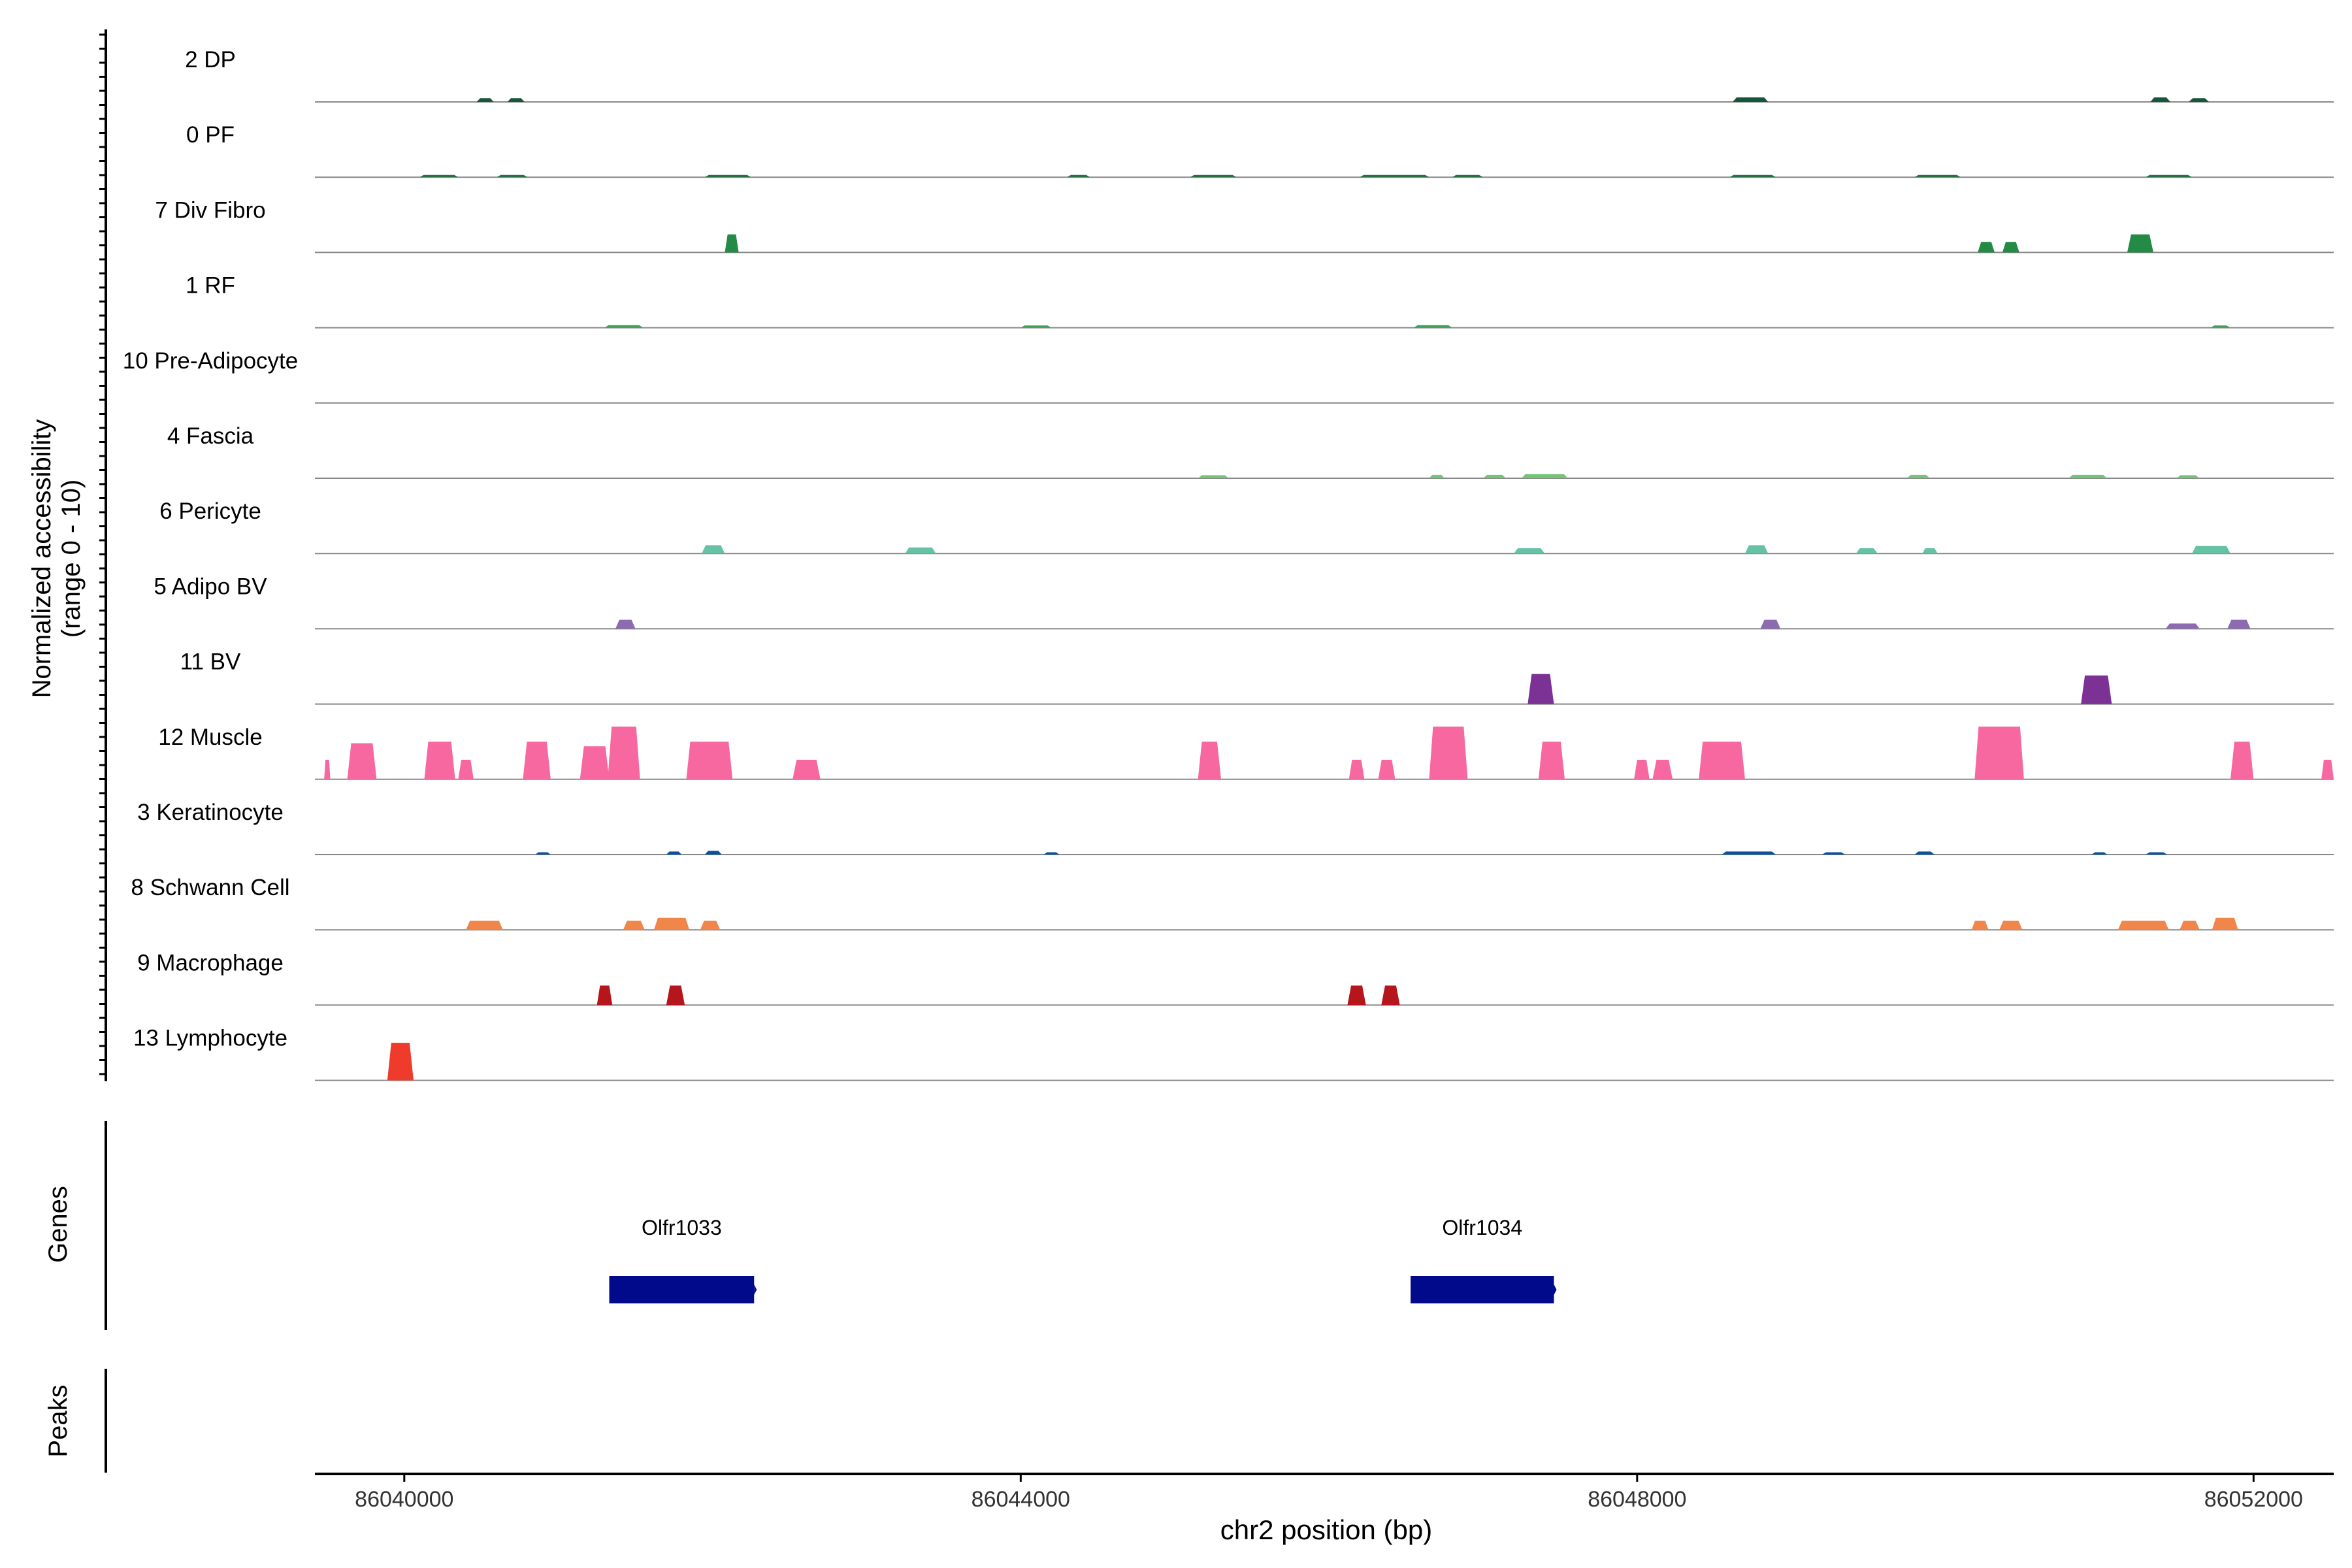 Image resolution: width=2352 pixels, height=1568 pixels. I want to click on x-axis-label: chr2 position (bp), so click(1326, 1529).